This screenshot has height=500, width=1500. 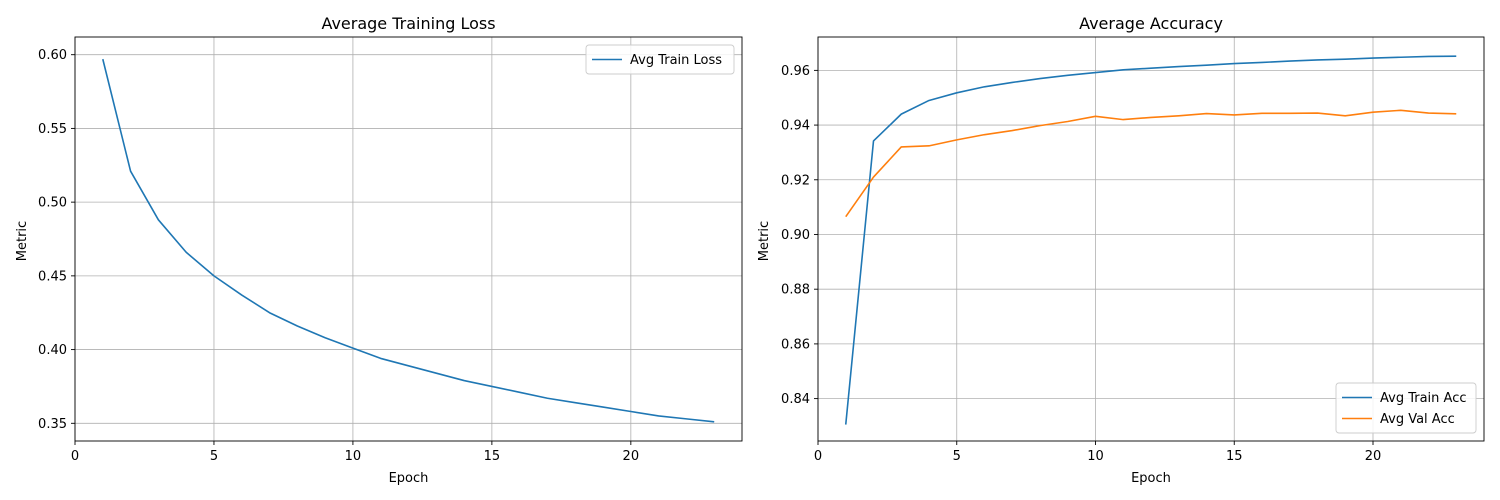 I want to click on legend: Avg Train Loss, so click(x=660, y=59).